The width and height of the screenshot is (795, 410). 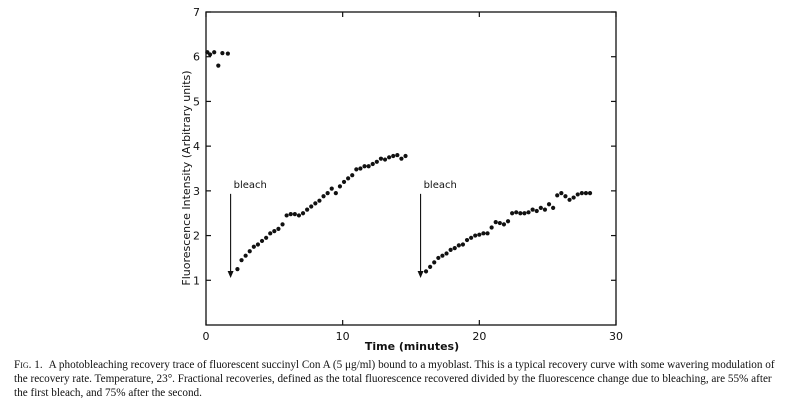 What do you see at coordinates (196, 146) in the screenshot?
I see `y-tick-label: 4` at bounding box center [196, 146].